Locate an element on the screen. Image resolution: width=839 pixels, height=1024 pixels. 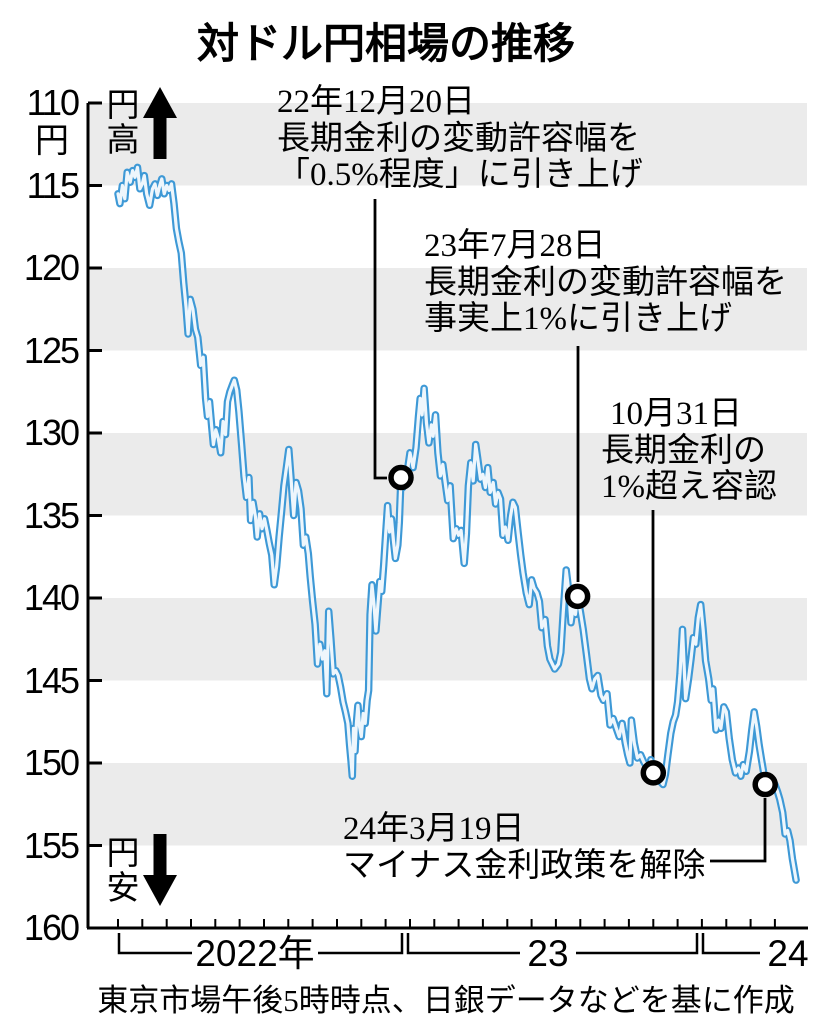
annotation-text: マイナス金利政策を解除 is located at coordinates (524, 865).